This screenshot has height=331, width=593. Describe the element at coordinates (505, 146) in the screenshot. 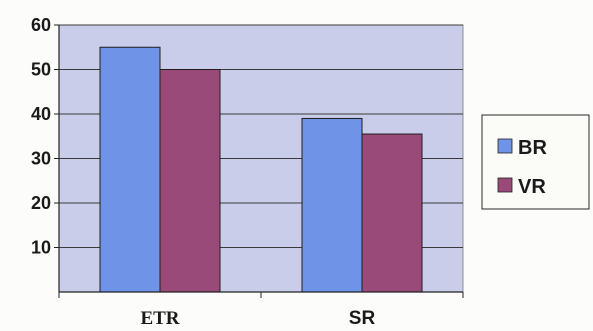

I see `legend-swatch-br` at that location.